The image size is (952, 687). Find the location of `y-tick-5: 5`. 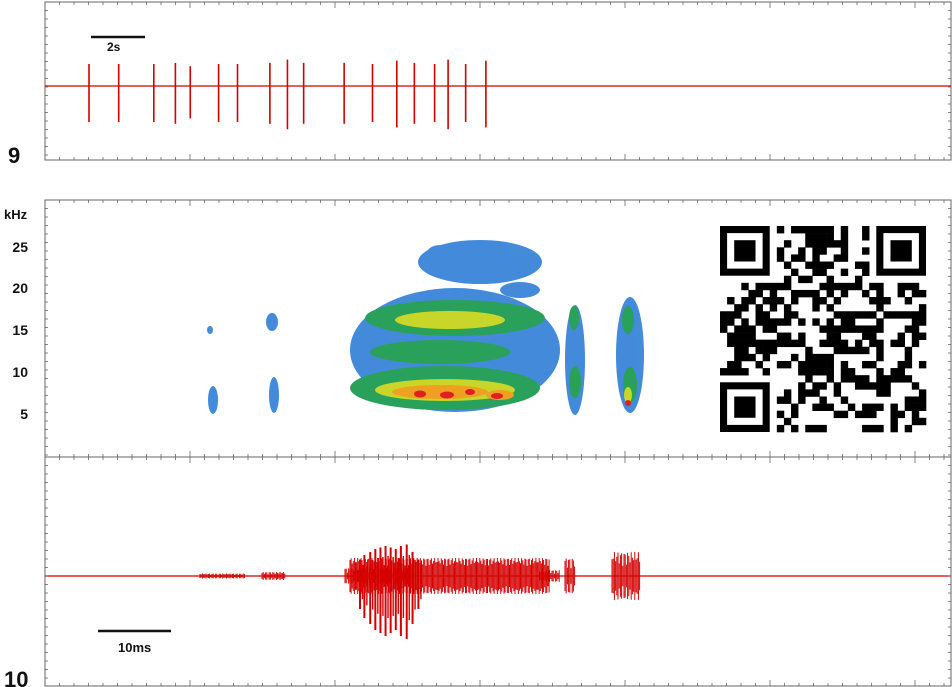

y-tick-5: 5 is located at coordinates (24, 414).